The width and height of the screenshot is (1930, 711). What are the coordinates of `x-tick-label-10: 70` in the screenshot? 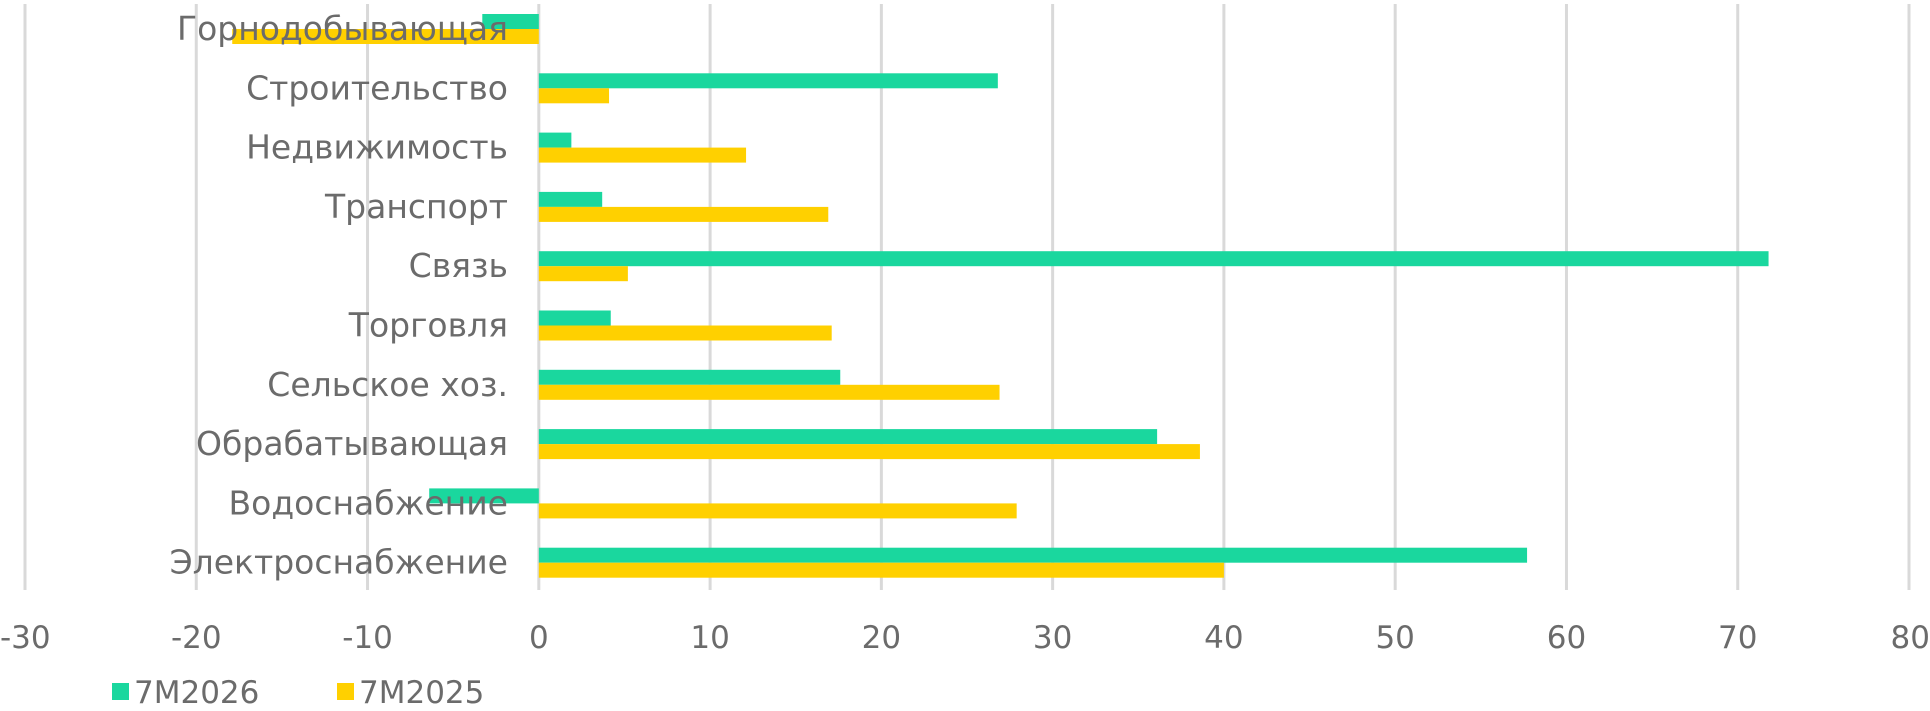 It's located at (1737, 638).